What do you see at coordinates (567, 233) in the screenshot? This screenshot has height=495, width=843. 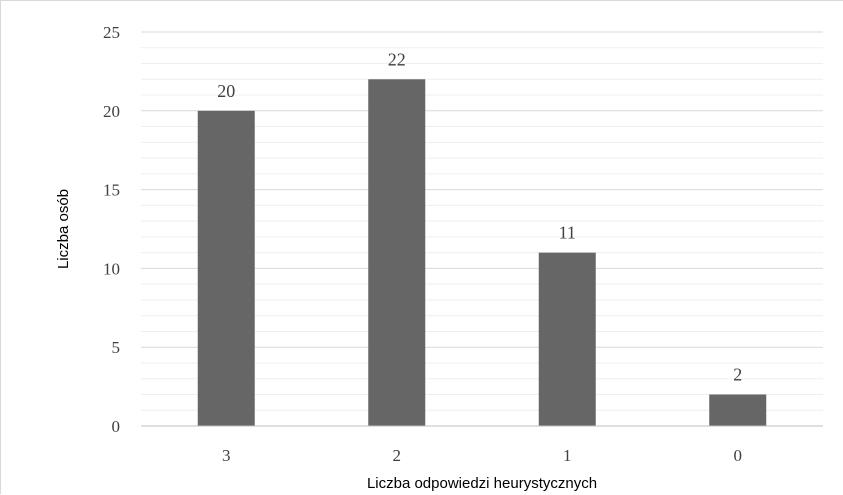 I see `data-label: 11` at bounding box center [567, 233].